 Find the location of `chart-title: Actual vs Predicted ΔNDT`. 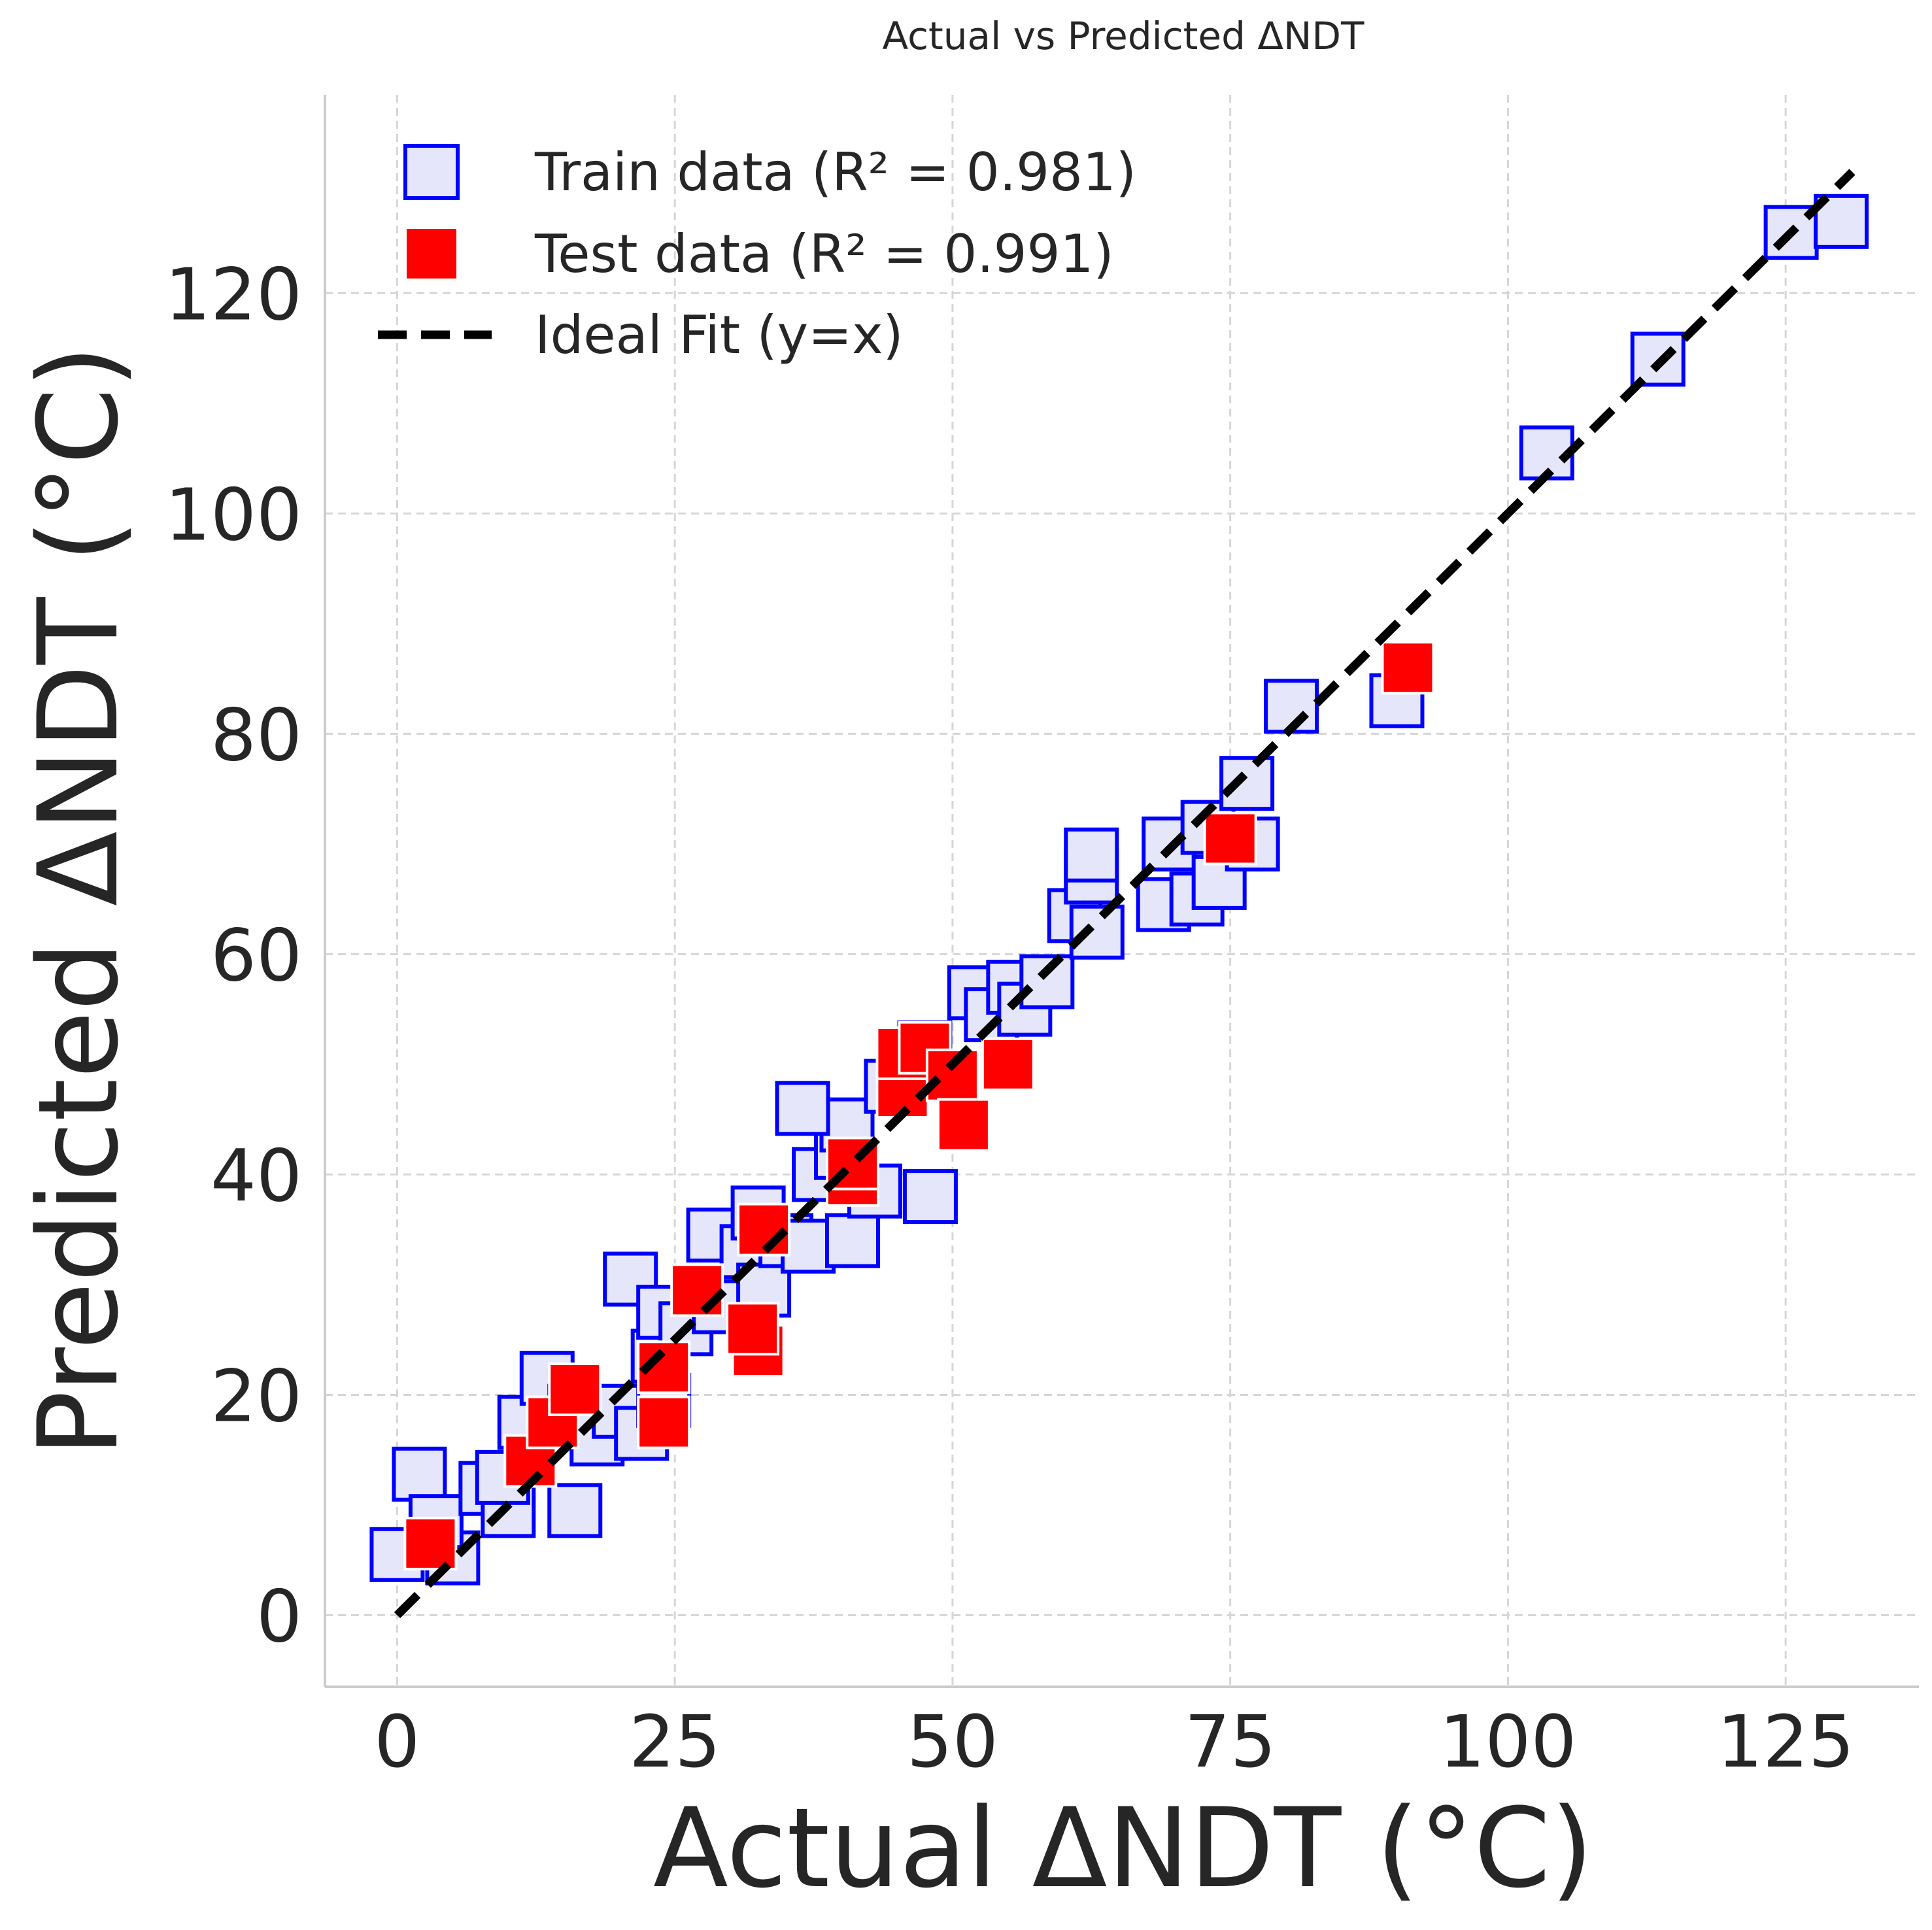

chart-title: Actual vs Predicted ΔNDT is located at coordinates (1124, 36).